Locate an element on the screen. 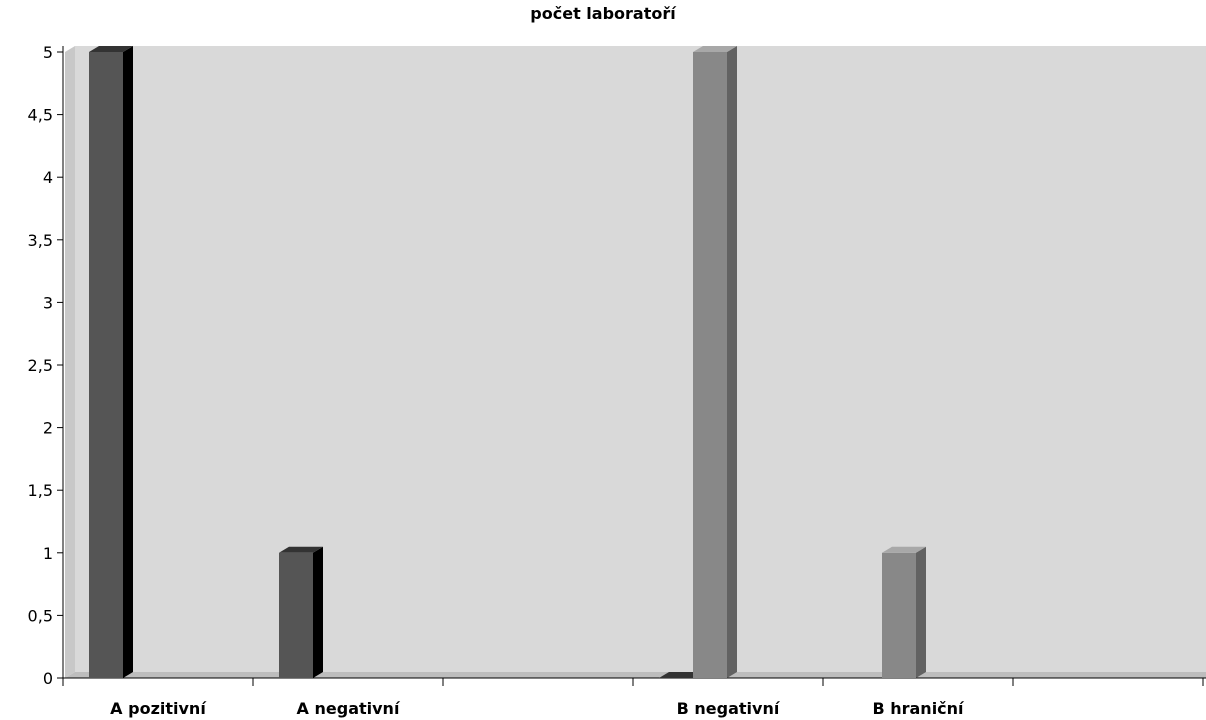 This screenshot has width=1206, height=720. y-tick-label: 2 is located at coordinates (48, 428).